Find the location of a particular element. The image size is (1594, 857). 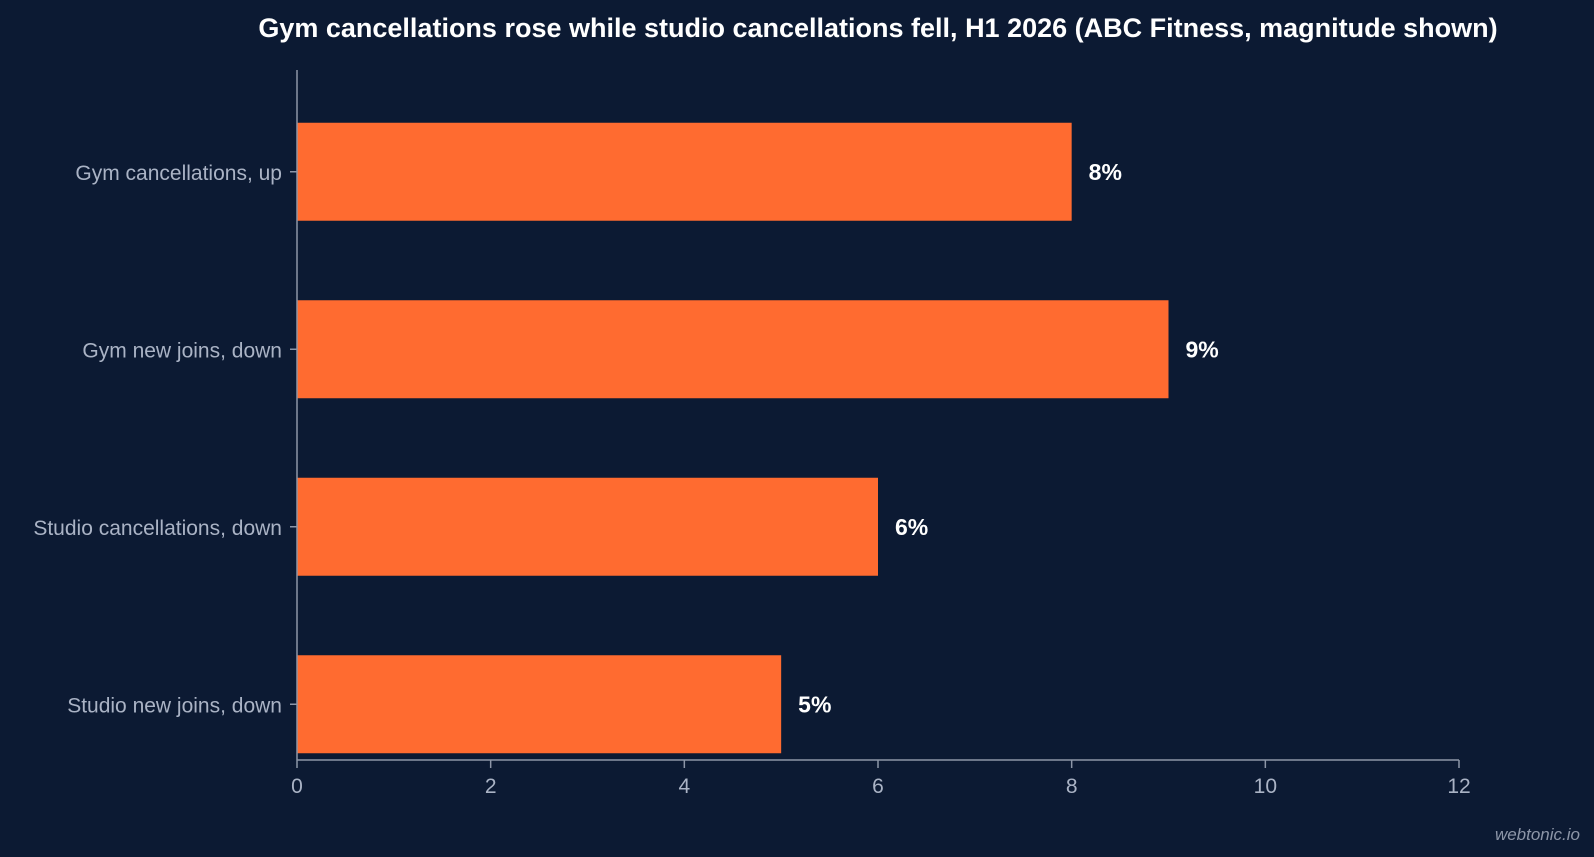

x-tick-label-2: 4 is located at coordinates (684, 786).